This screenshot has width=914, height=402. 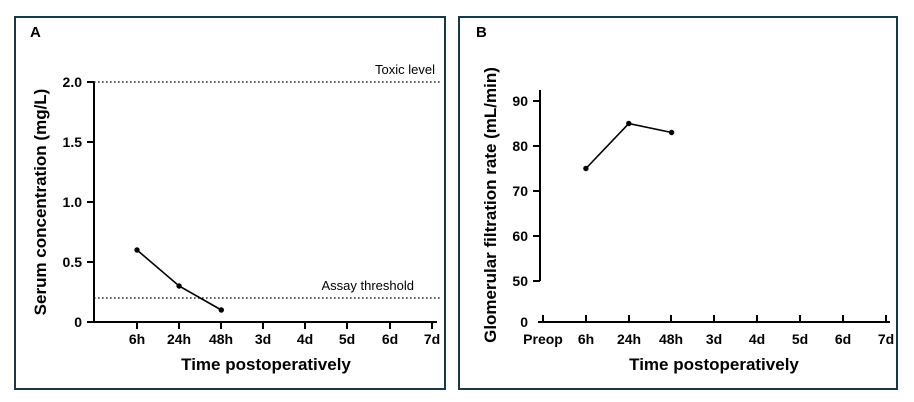 What do you see at coordinates (40, 202) in the screenshot?
I see `y-axis-title: Serum concentration (mg/L)` at bounding box center [40, 202].